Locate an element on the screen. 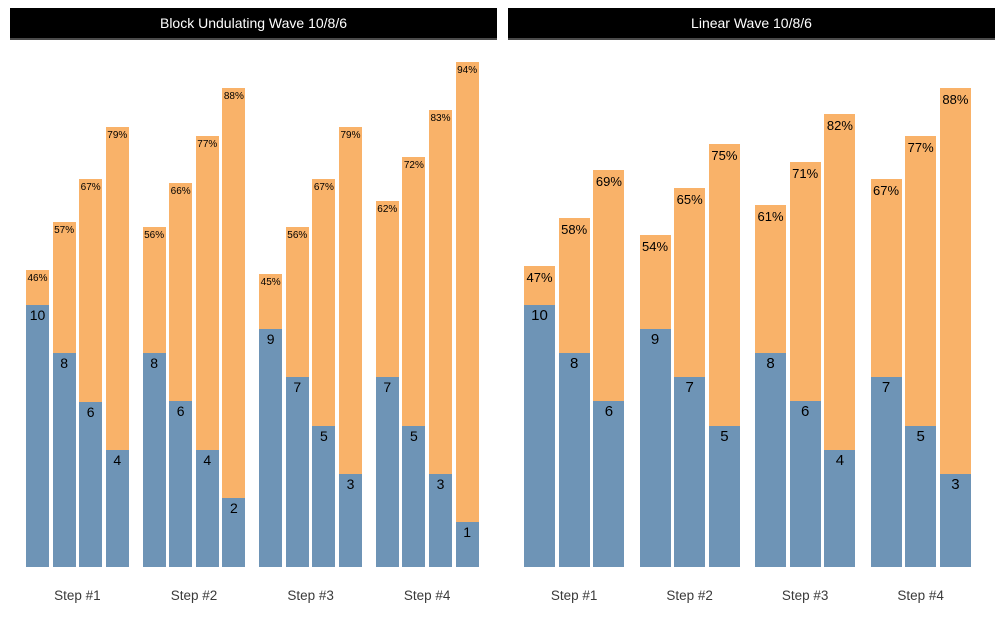 Image resolution: width=1000 pixels, height=618 pixels. set-bar: 88% 3 is located at coordinates (955, 327).